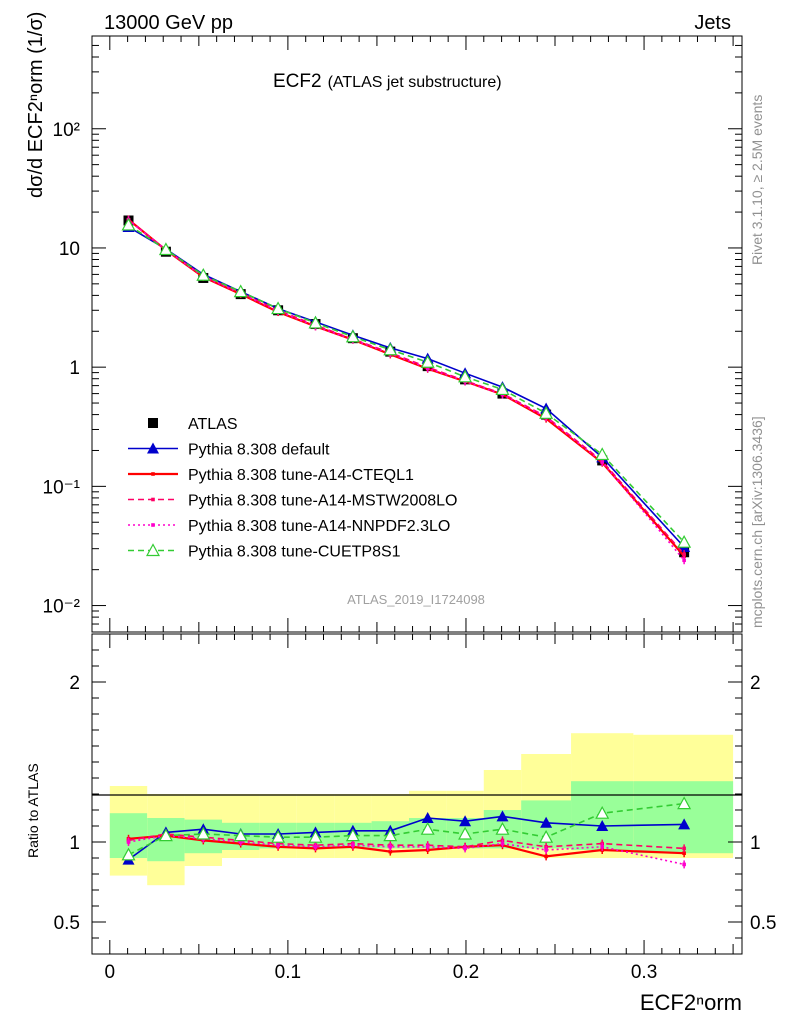 Image resolution: width=786 pixels, height=1024 pixels. I want to click on legend-entry: Pythia 8.308 default, so click(259, 450).